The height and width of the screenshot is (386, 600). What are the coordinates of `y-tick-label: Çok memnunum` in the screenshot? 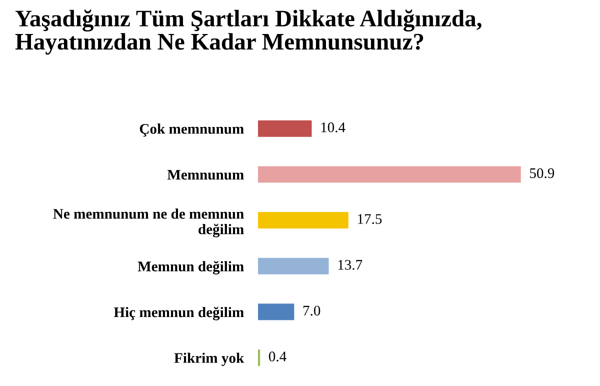 It's located at (192, 130).